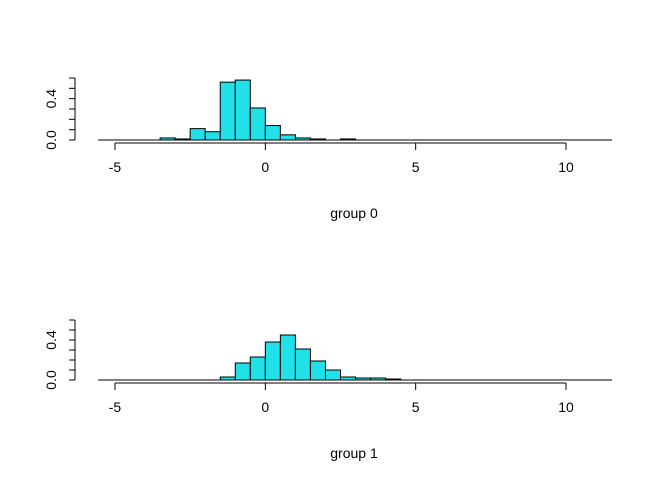 The height and width of the screenshot is (480, 672). Describe the element at coordinates (354, 213) in the screenshot. I see `x-axis-title: group 0` at that location.